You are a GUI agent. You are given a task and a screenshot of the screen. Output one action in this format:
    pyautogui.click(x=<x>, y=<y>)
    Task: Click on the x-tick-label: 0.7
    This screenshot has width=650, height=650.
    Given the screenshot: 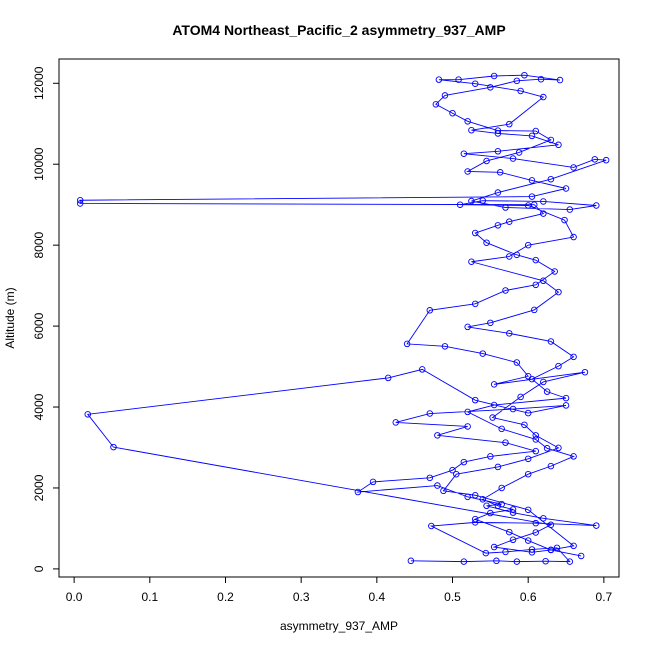 What is the action you would take?
    pyautogui.click(x=604, y=597)
    